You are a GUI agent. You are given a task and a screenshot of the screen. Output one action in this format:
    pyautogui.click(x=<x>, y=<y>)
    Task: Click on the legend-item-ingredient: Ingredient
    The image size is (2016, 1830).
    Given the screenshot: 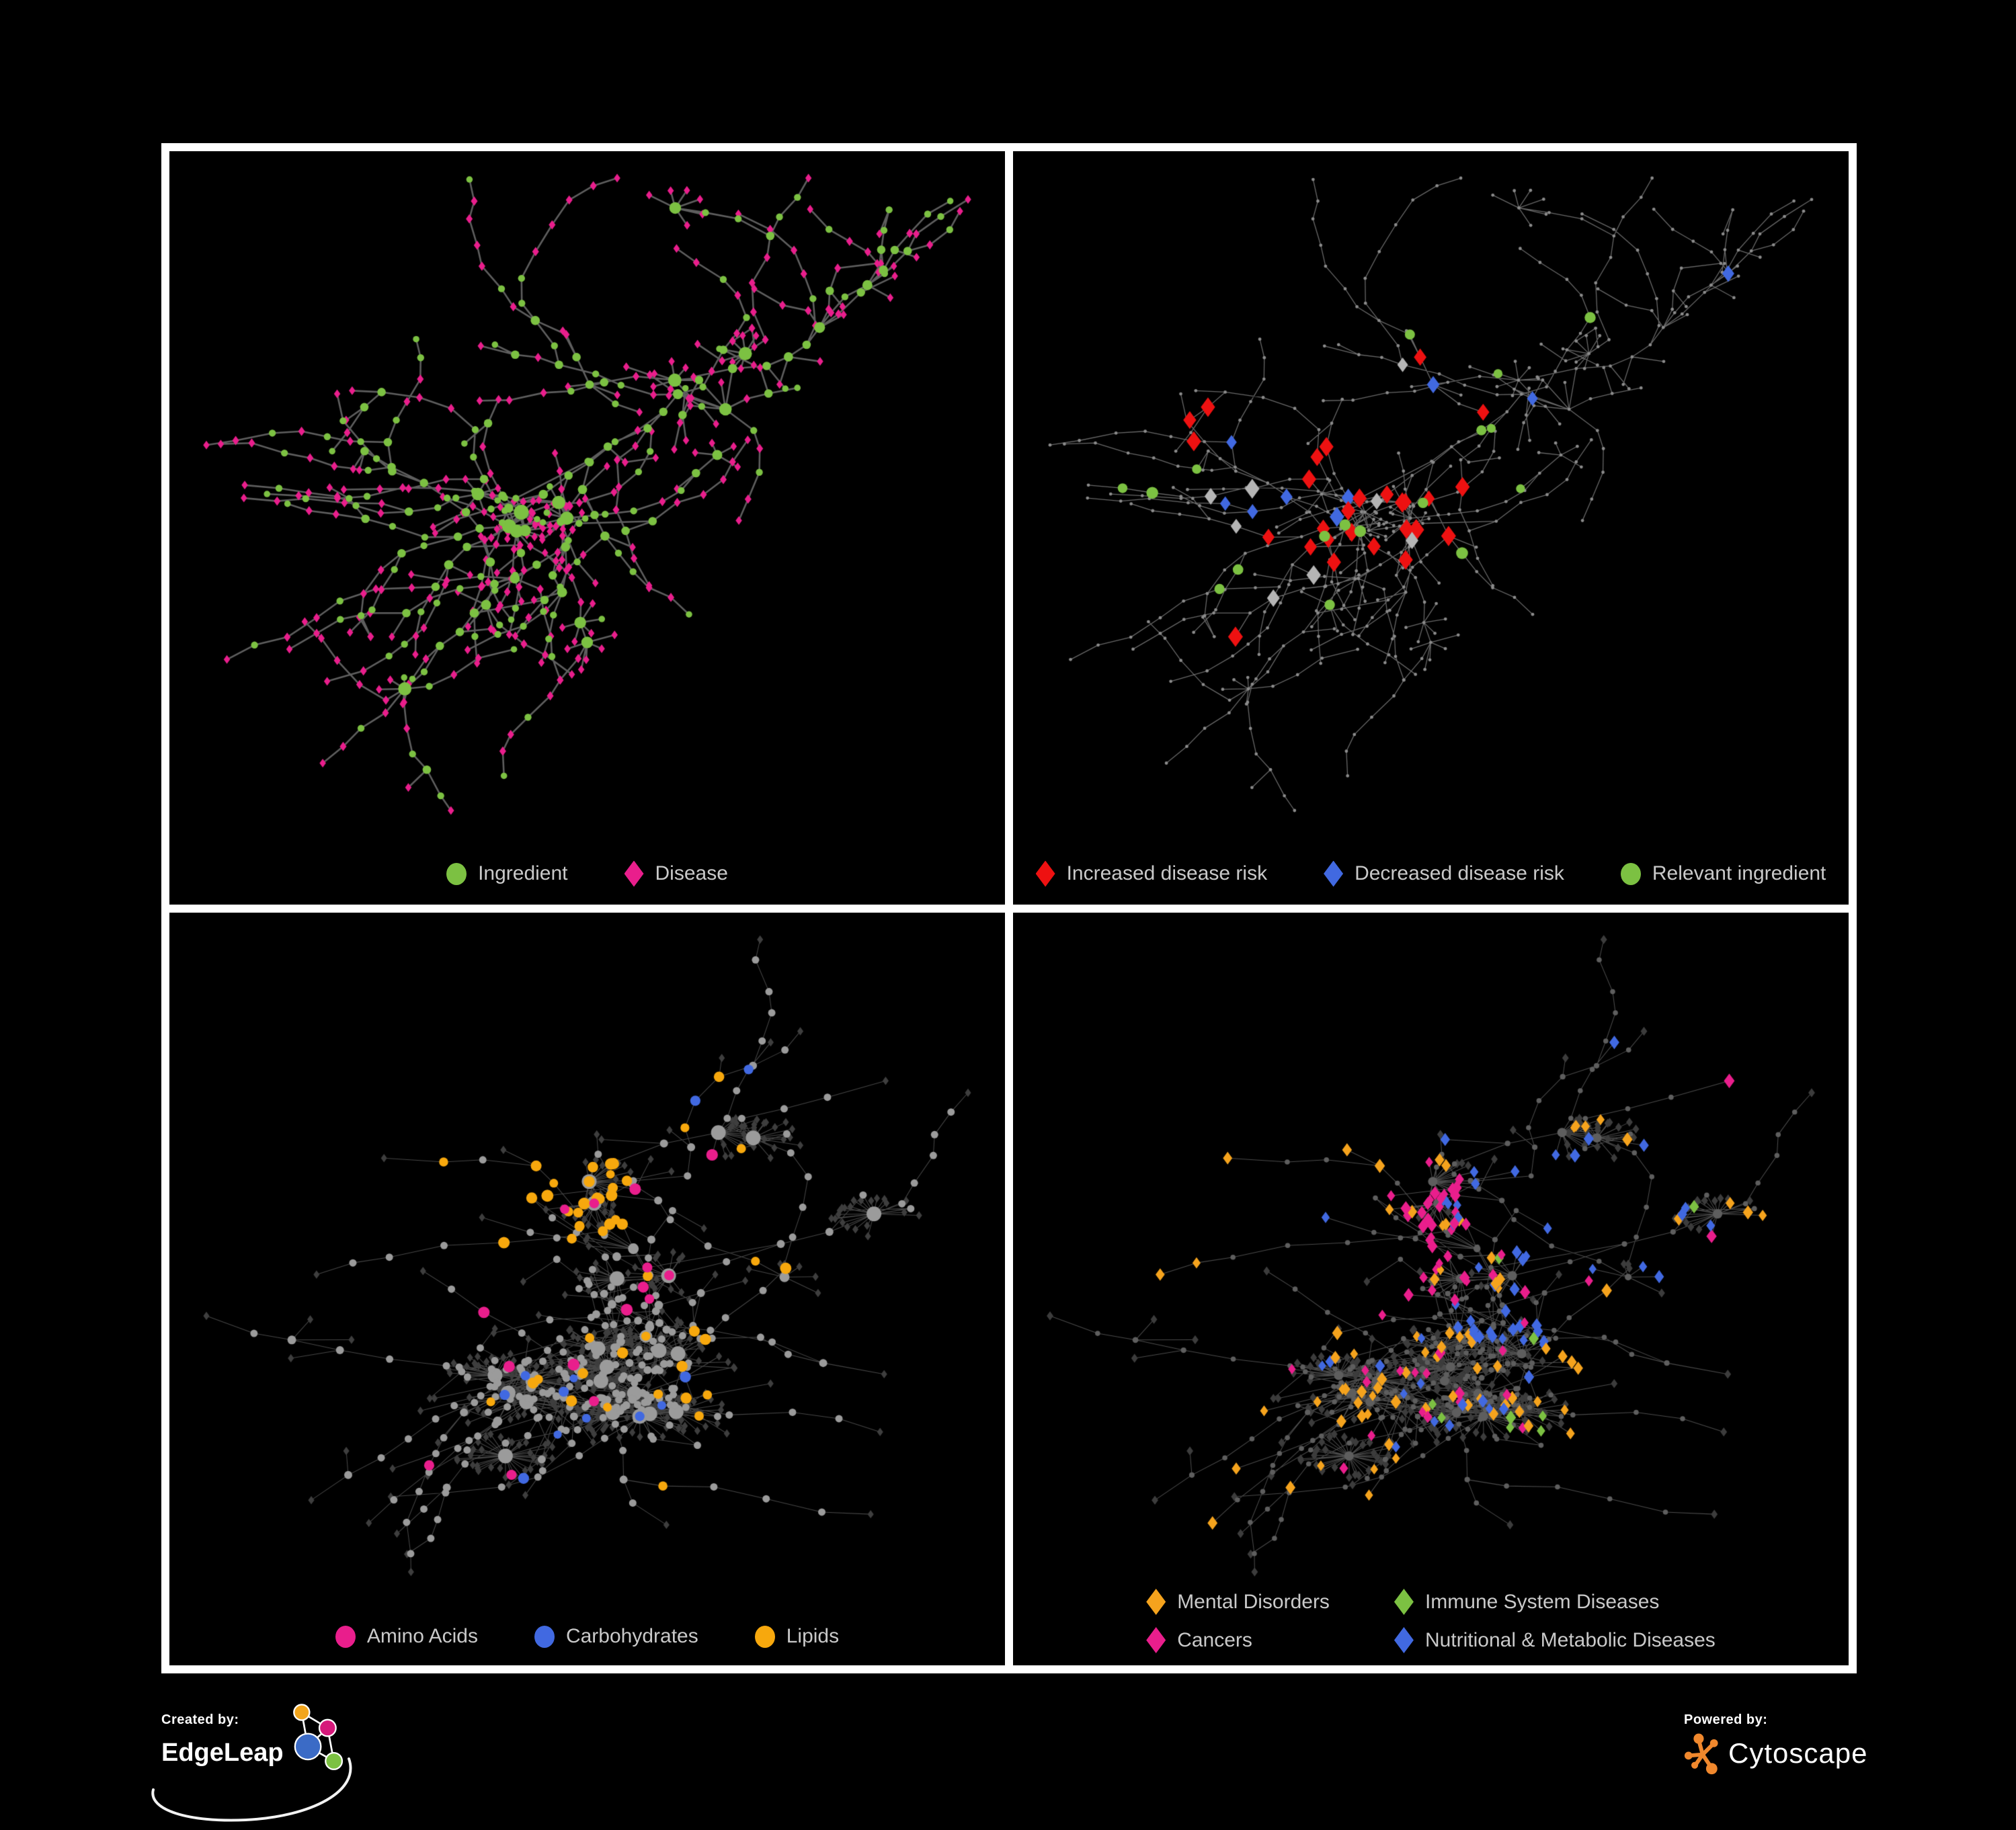 What is the action you would take?
    pyautogui.click(x=507, y=873)
    